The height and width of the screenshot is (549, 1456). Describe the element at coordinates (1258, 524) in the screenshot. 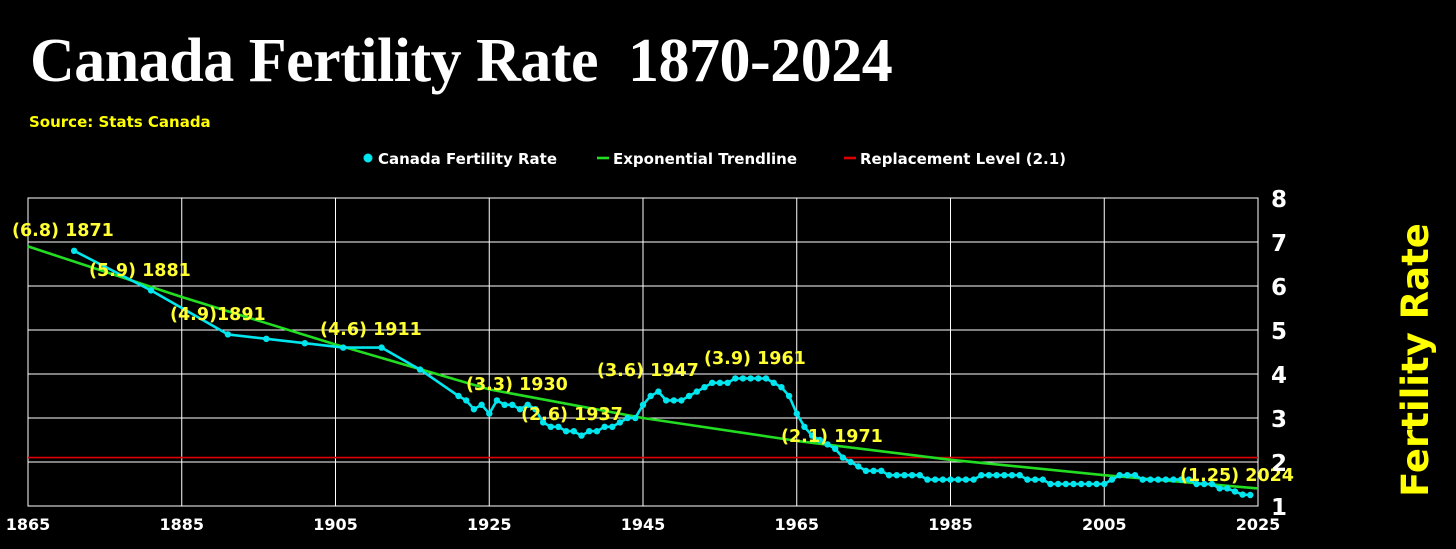

I see `x-tick-label: 2025` at that location.